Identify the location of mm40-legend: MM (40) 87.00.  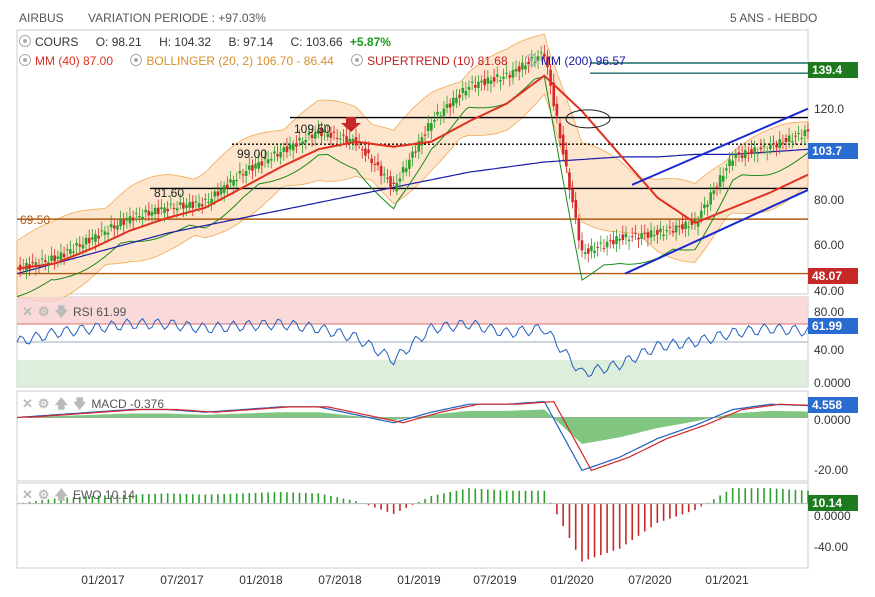
(66, 61).